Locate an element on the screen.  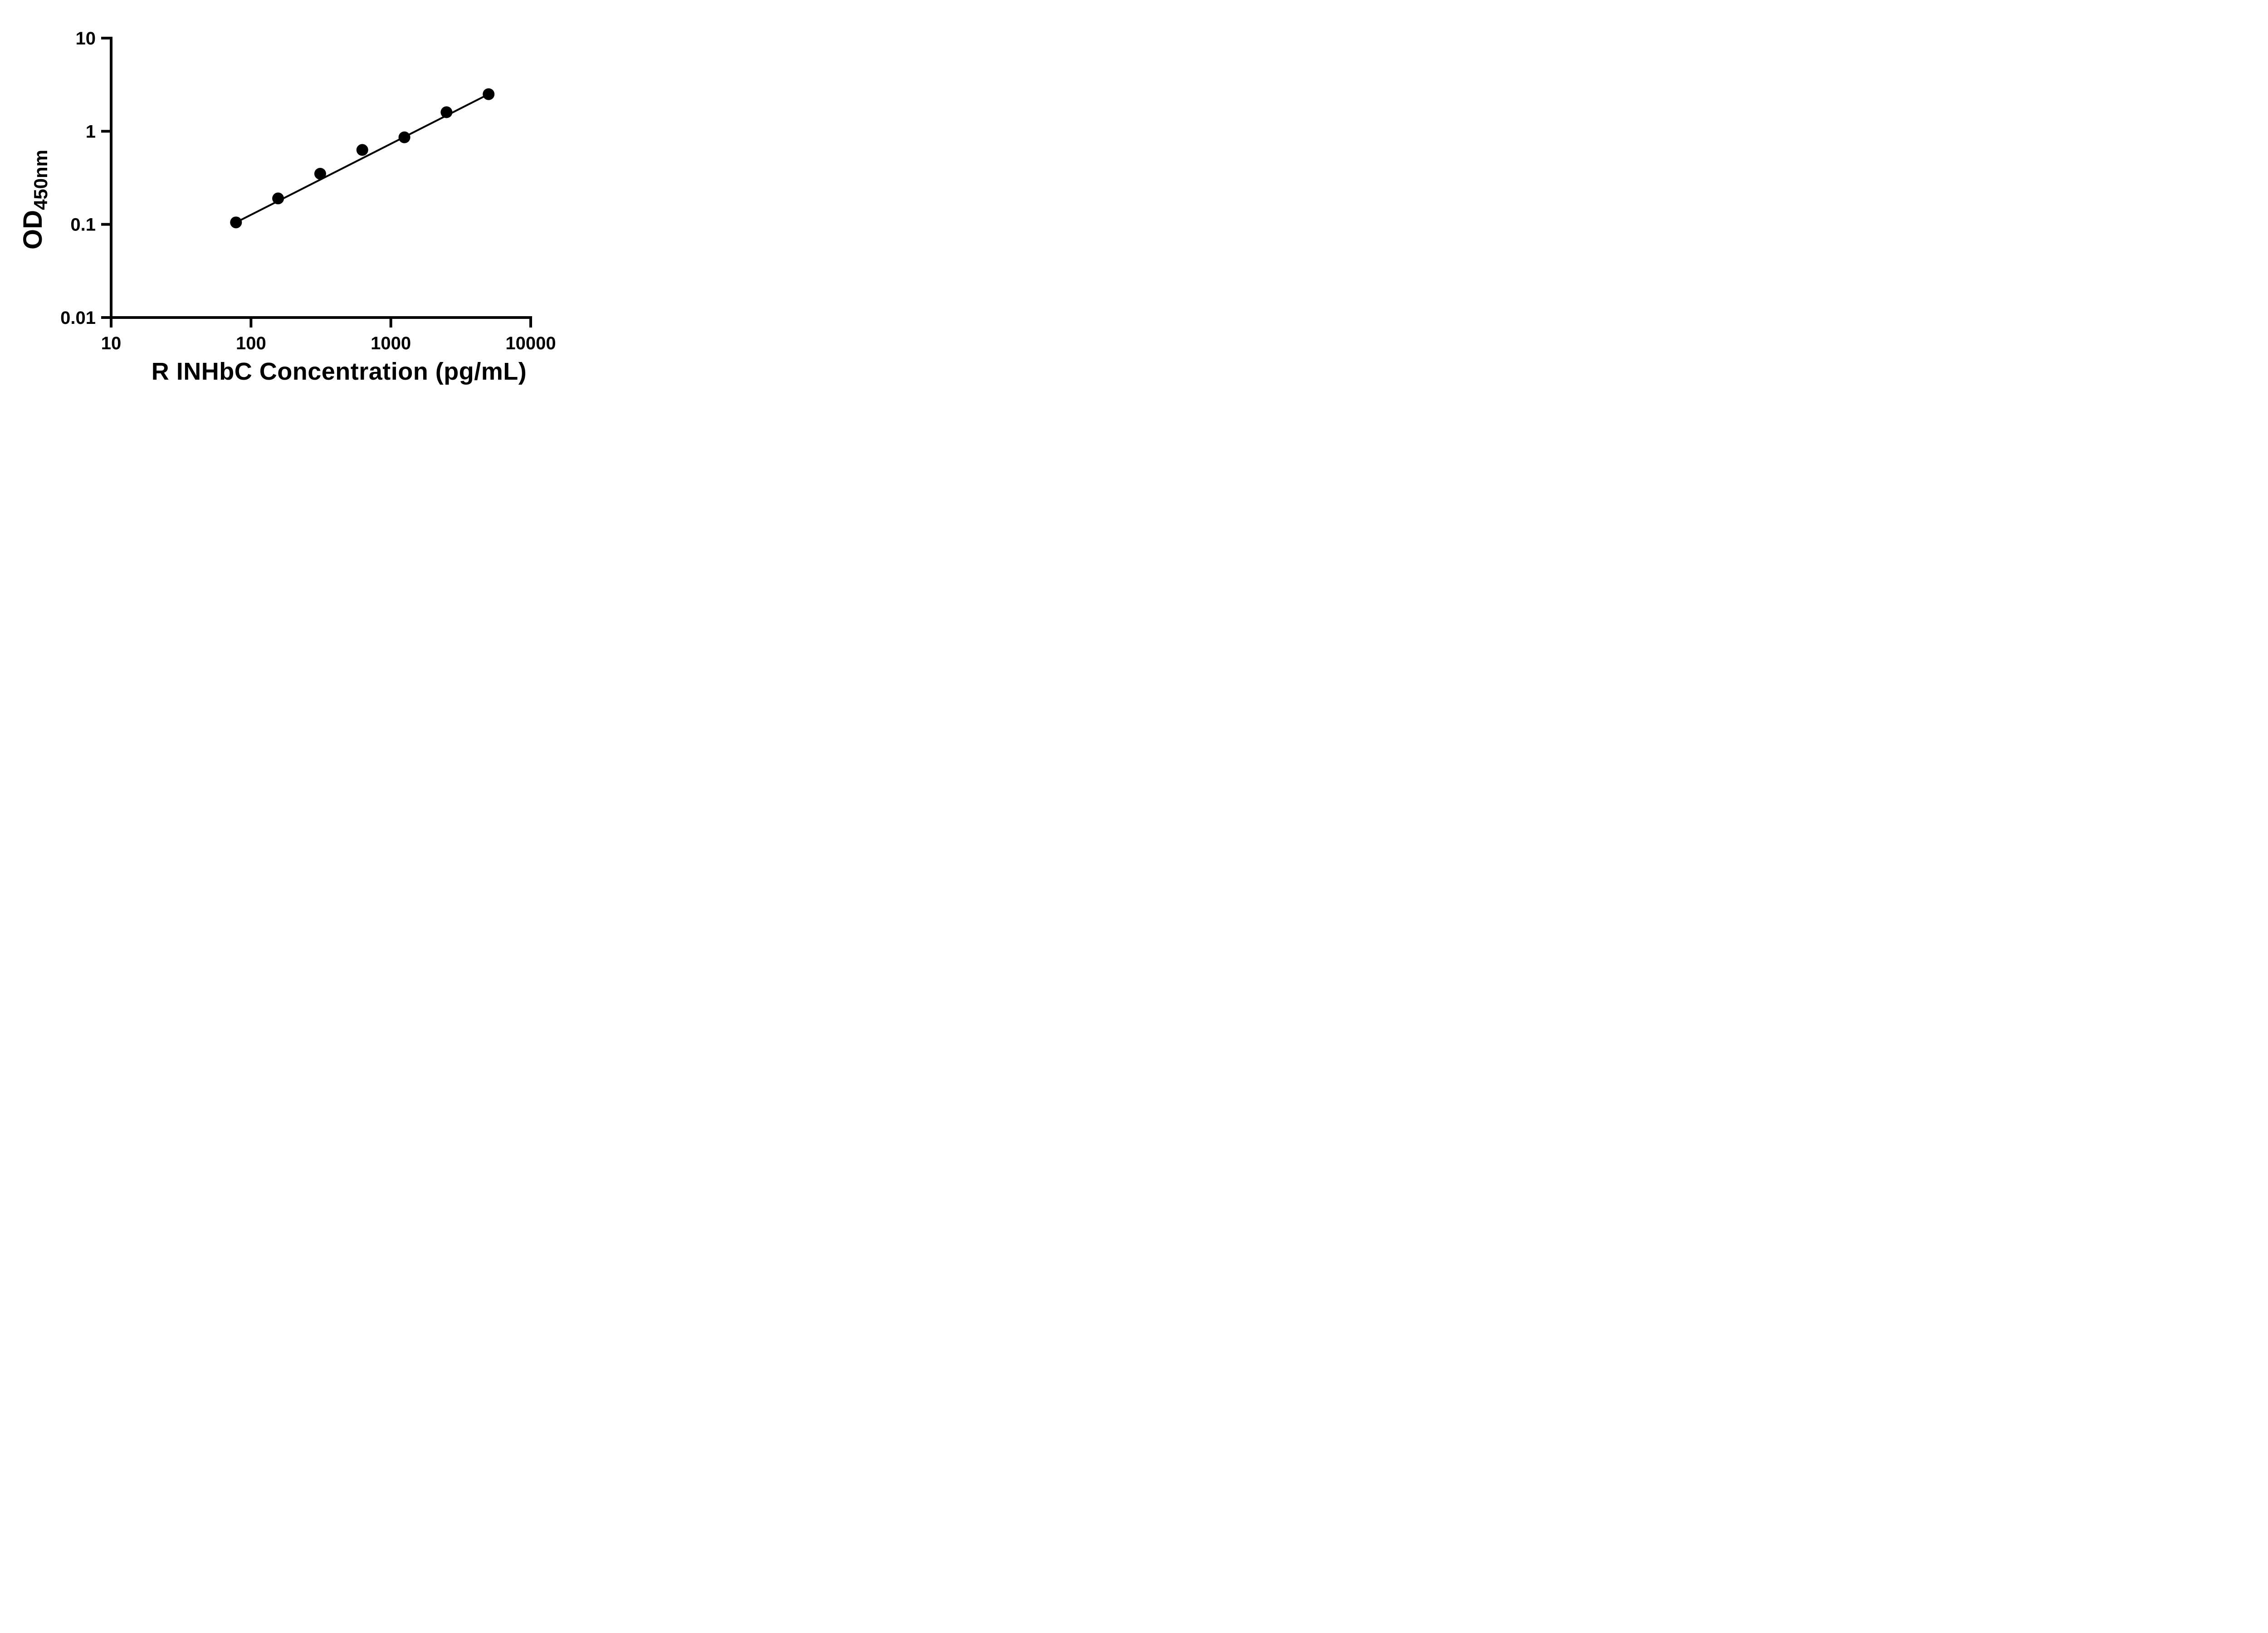
y-axis-label: OD450nm is located at coordinates (34, 199).